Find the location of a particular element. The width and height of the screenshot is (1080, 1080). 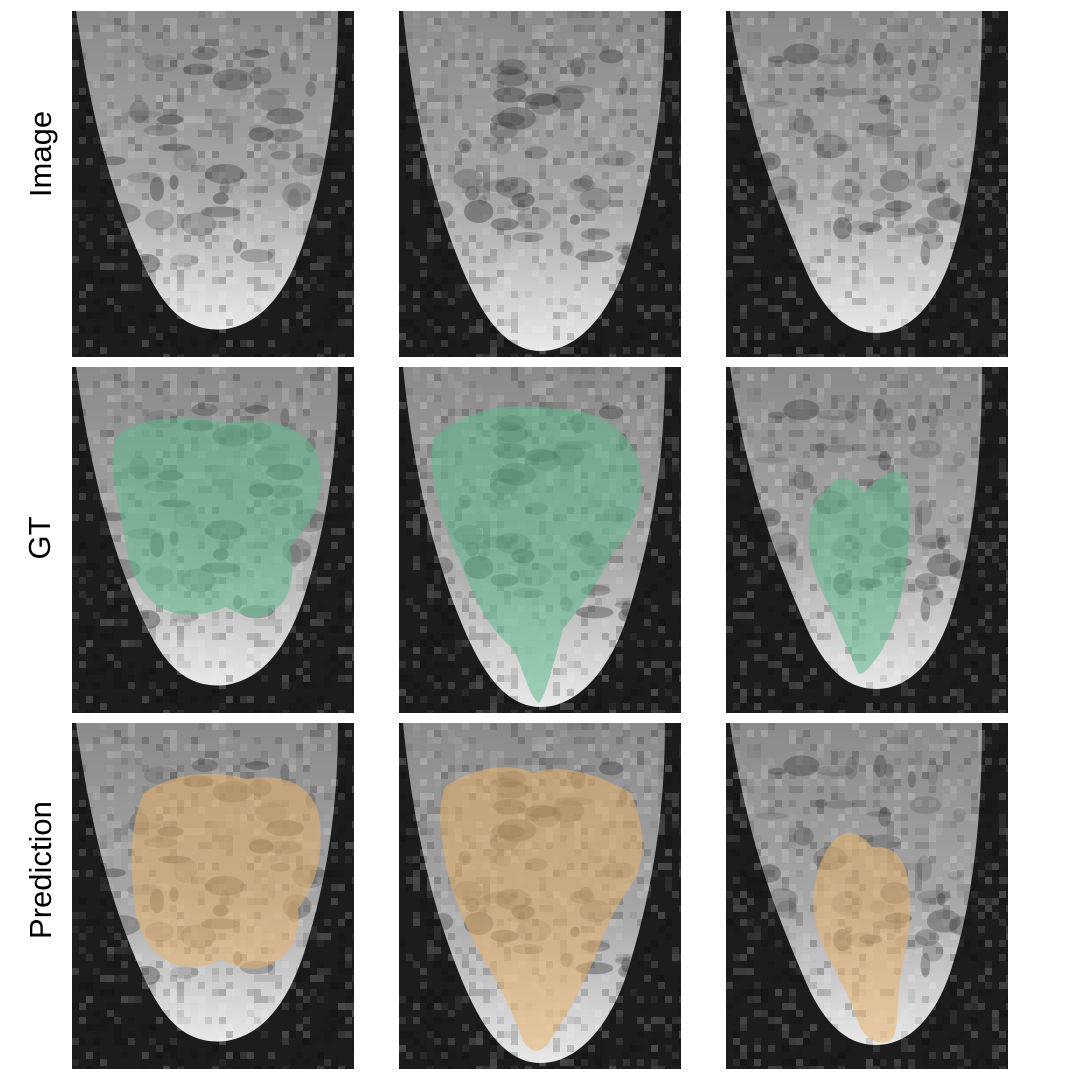

row-label-gt: GT is located at coordinates (39, 538).